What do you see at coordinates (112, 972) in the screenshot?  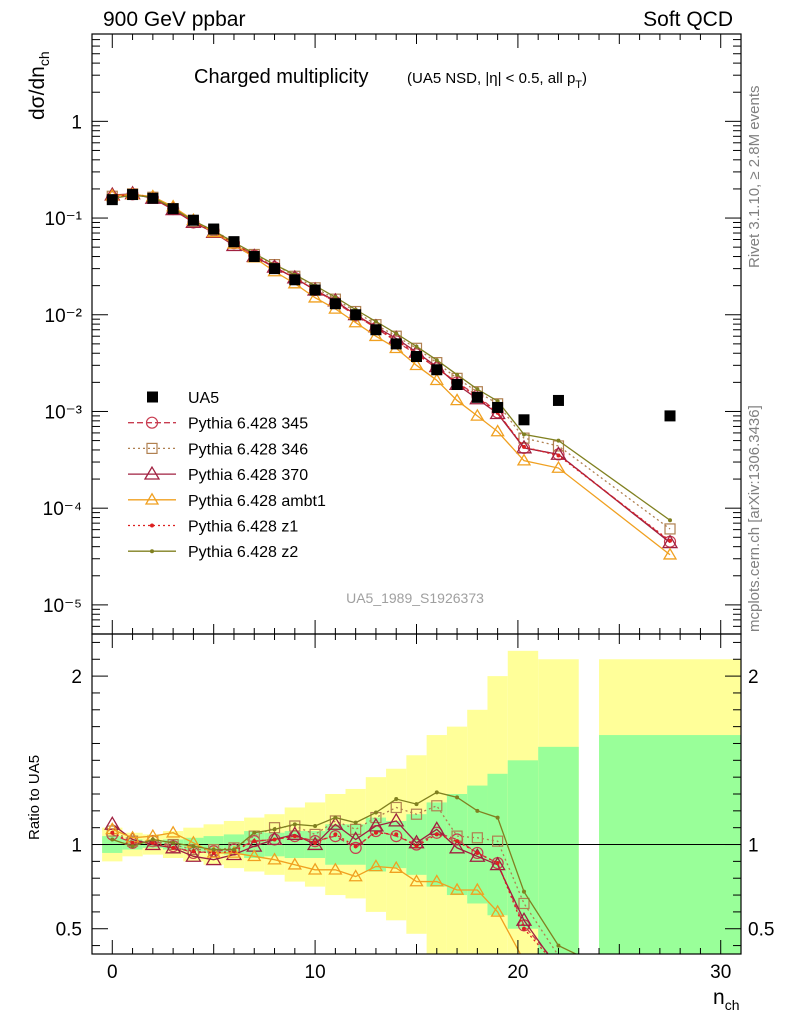 I see `x-tick-label: 0` at bounding box center [112, 972].